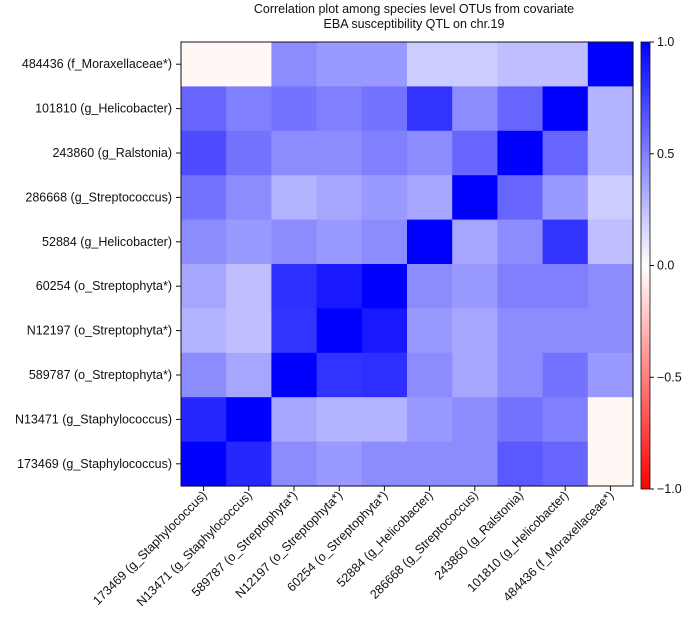  What do you see at coordinates (112, 153) in the screenshot?
I see `row-label: 243860 (g_Ralstonia)` at bounding box center [112, 153].